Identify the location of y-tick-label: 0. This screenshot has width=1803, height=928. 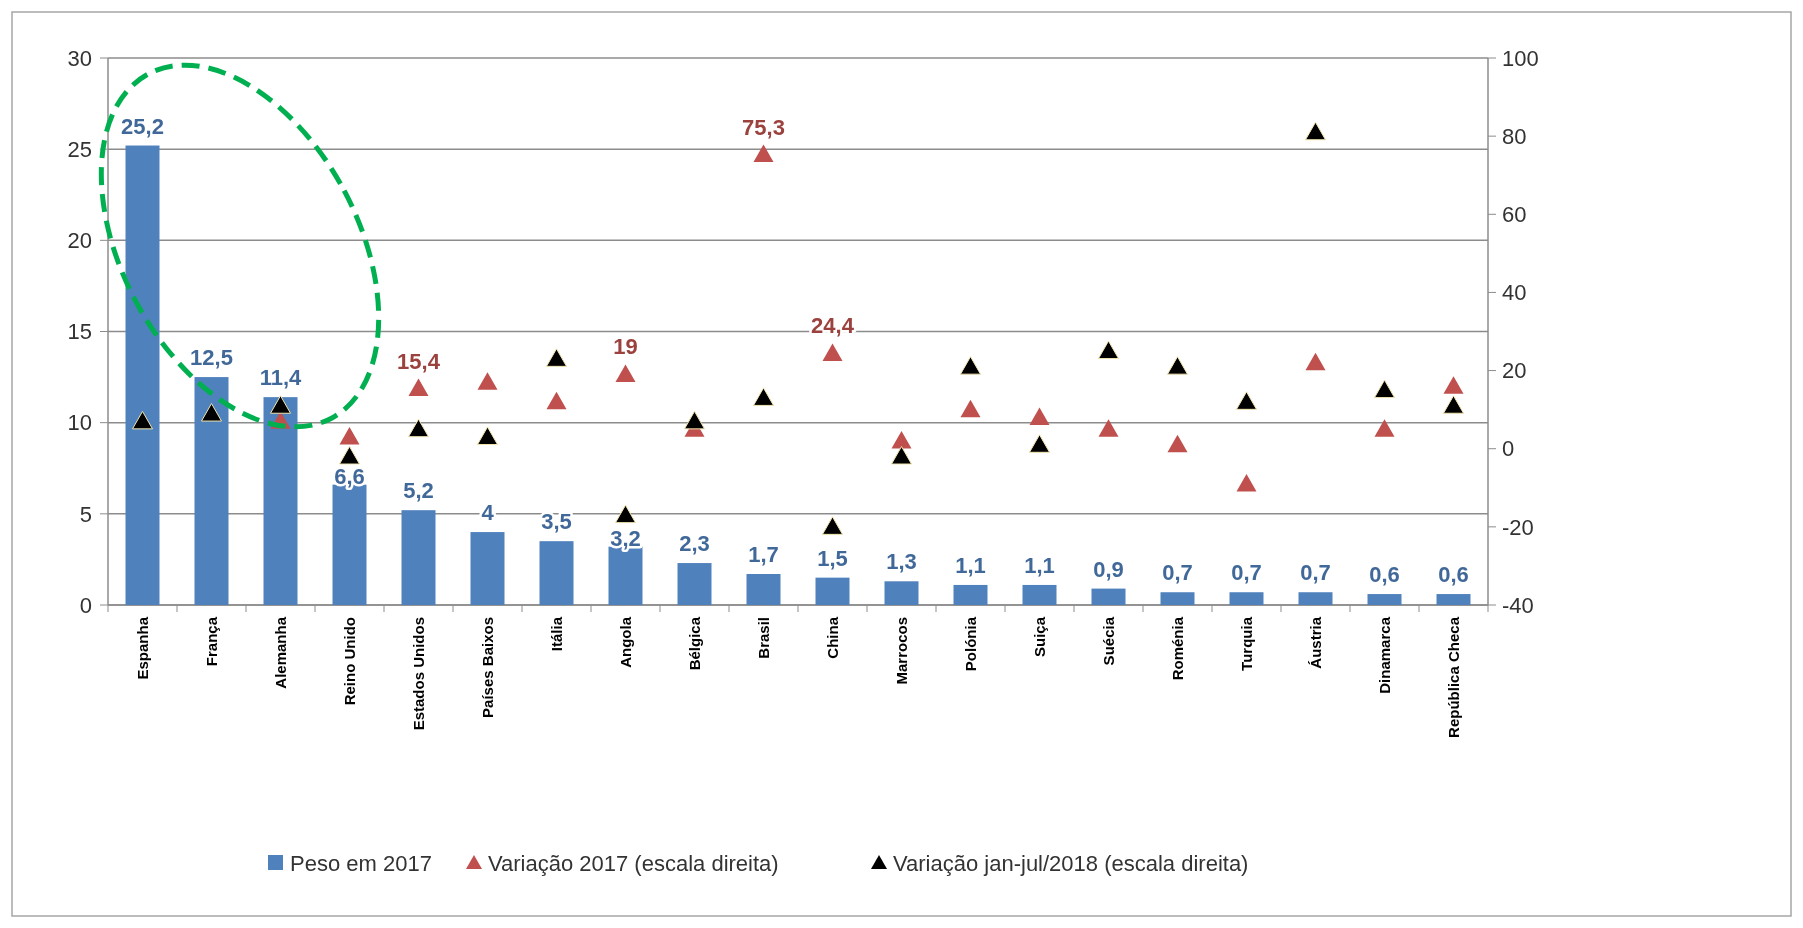
(85, 605).